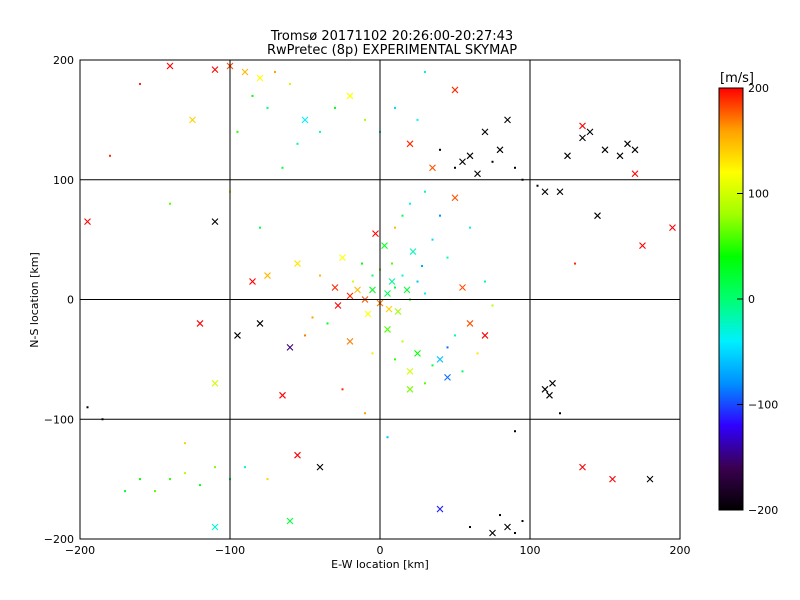  What do you see at coordinates (380, 564) in the screenshot?
I see `x-axis-label: E-W location [km]` at bounding box center [380, 564].